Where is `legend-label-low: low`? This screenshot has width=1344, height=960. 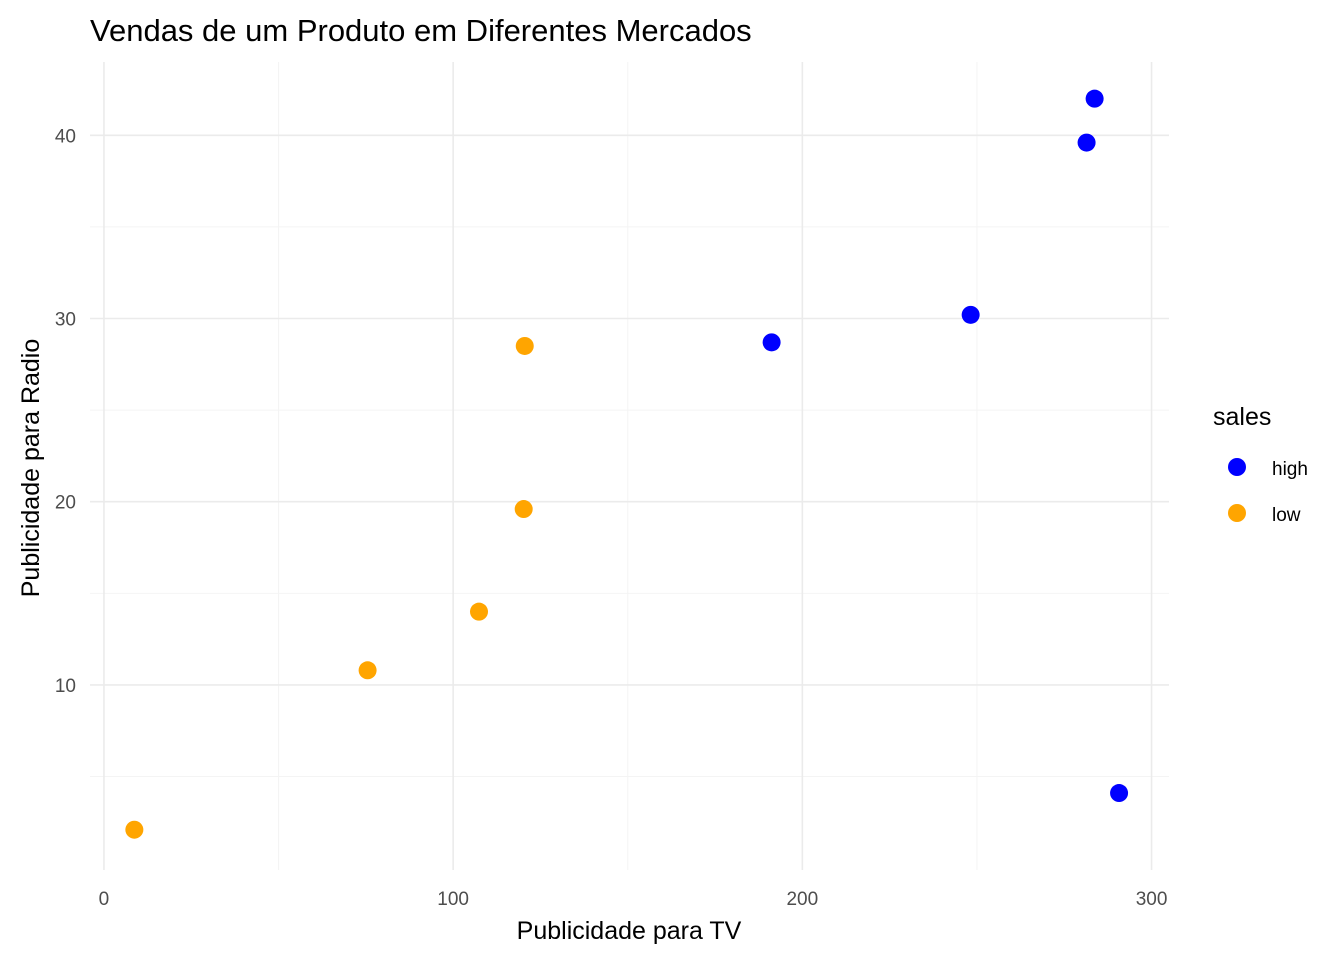
legend-label-low: low is located at coordinates (1286, 515).